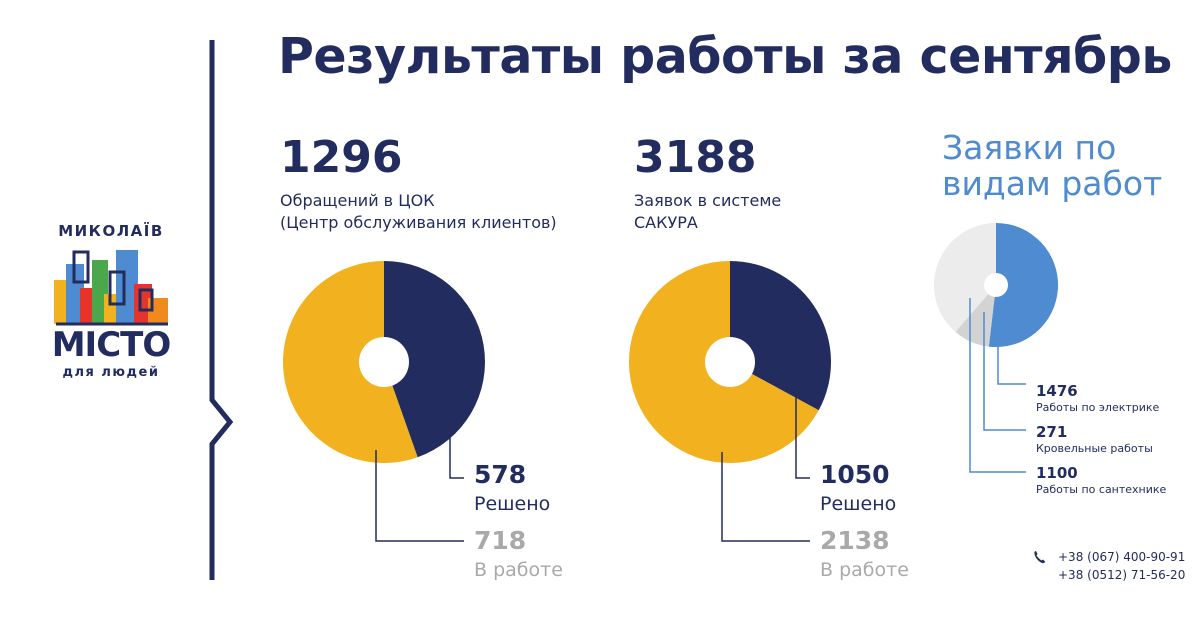  Describe the element at coordinates (1094, 448) in the screenshot. I see `roof-label: Кровельные работы` at that location.